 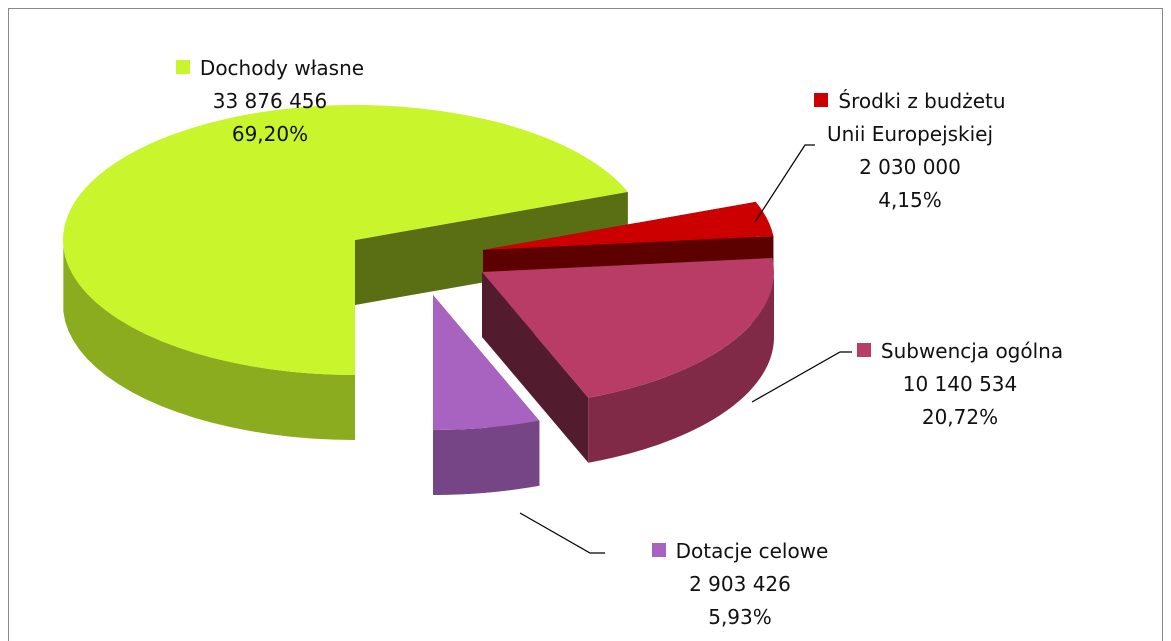 I want to click on category-name: Dochody własne, so click(x=282, y=68).